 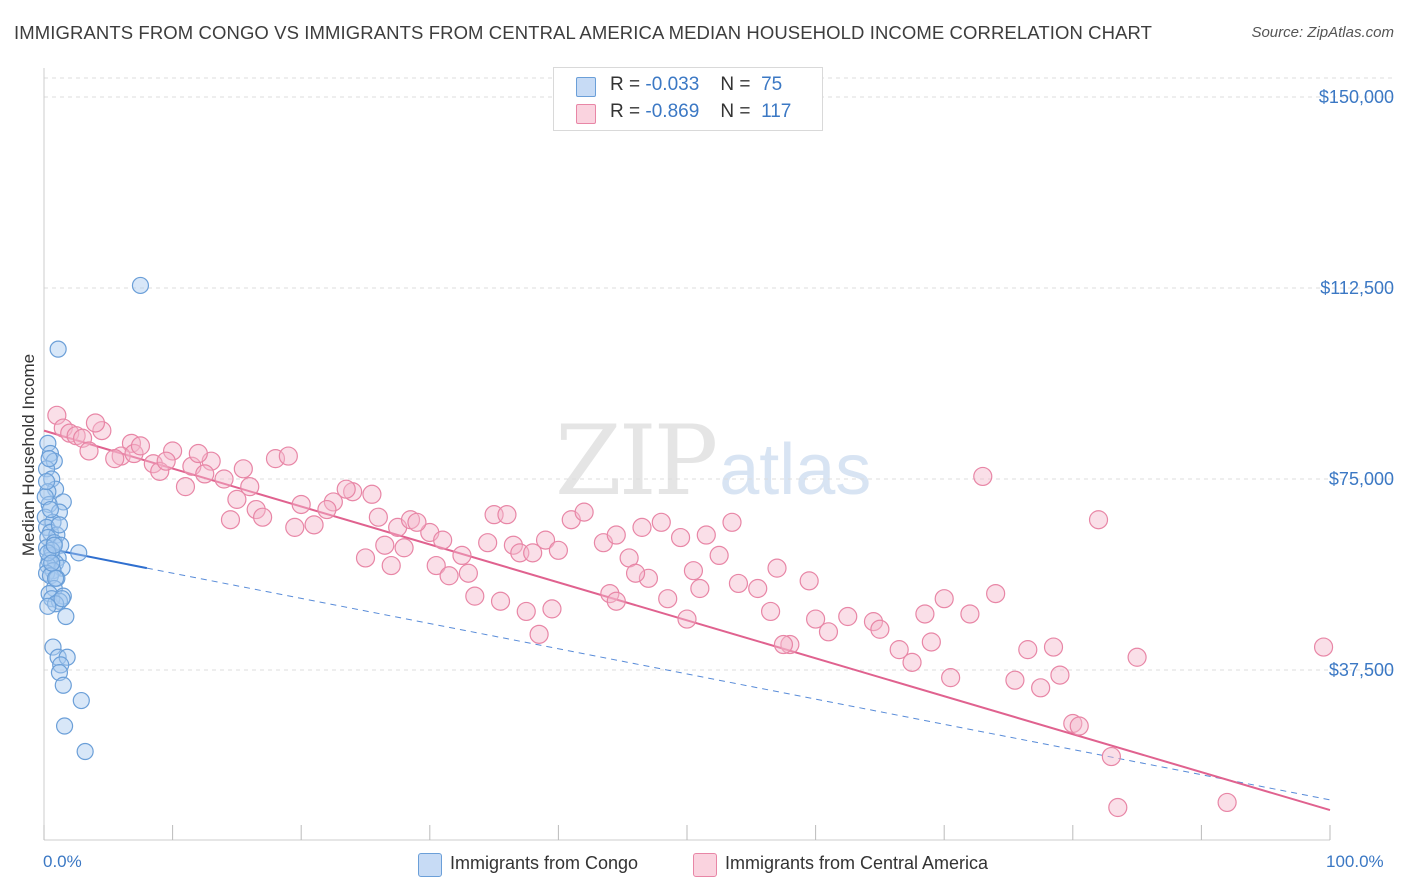 What do you see at coordinates (62, 861) in the screenshot?
I see `x-tick-label-min: 0.0%` at bounding box center [62, 861].